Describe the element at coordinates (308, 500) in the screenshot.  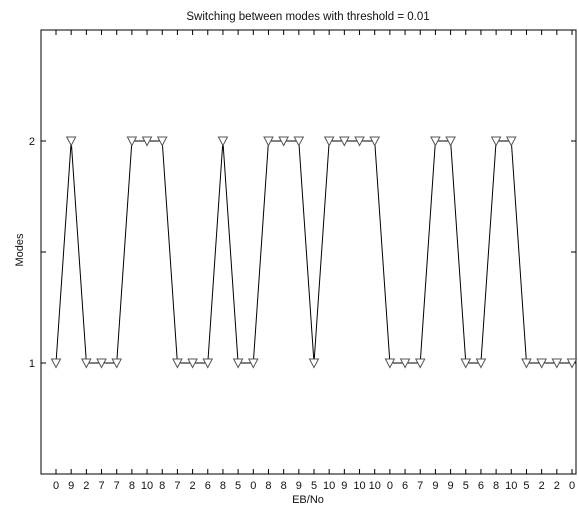
I see `x-axis-label: EB/No` at that location.